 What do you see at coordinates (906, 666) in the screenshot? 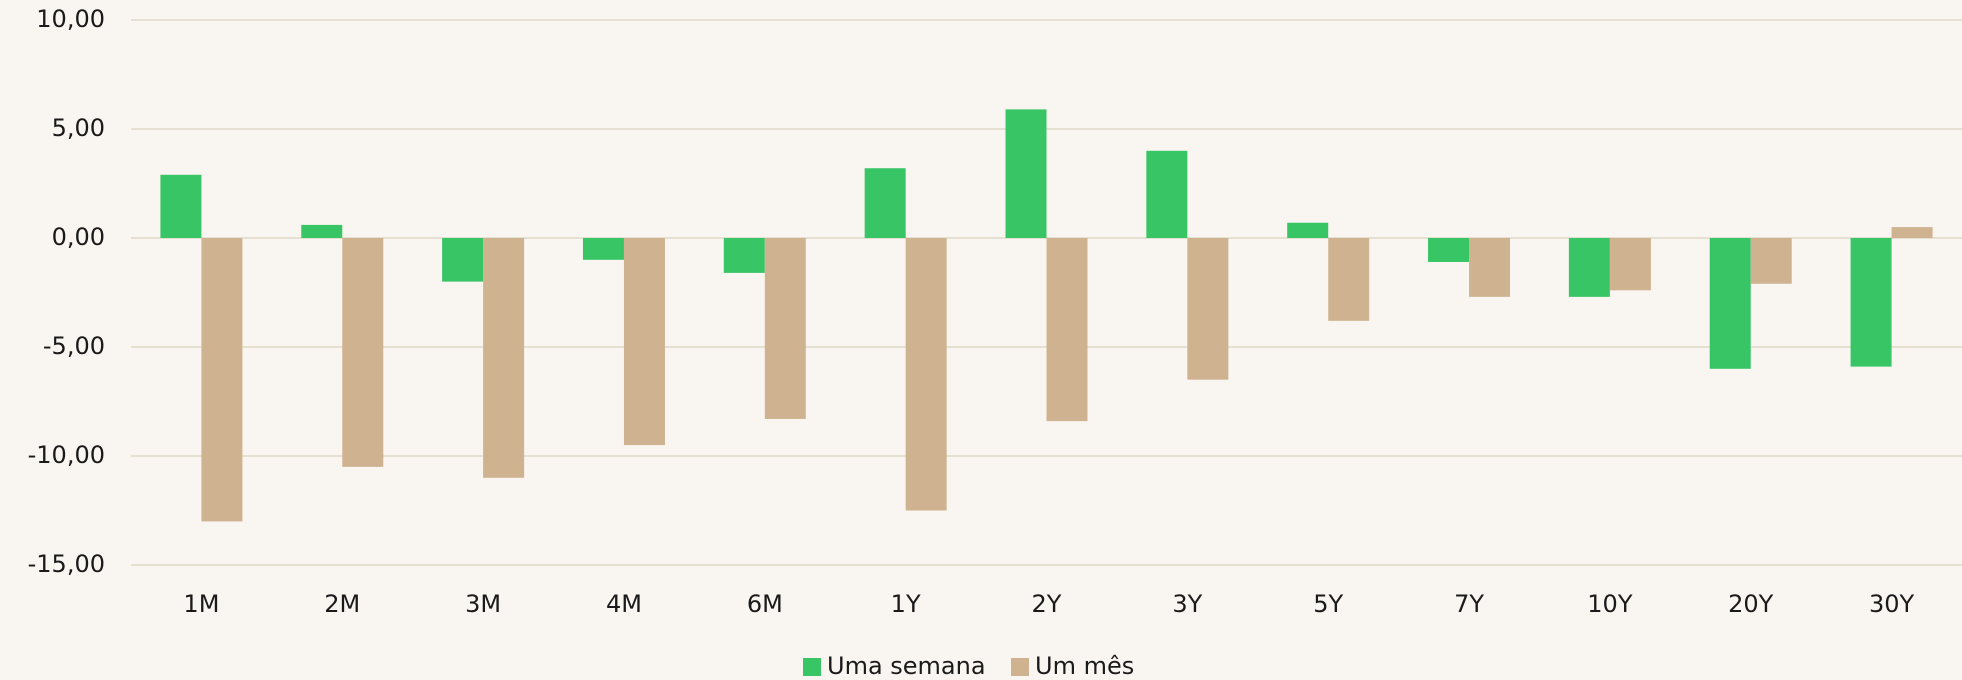
I see `legend-label: Uma semana` at bounding box center [906, 666].